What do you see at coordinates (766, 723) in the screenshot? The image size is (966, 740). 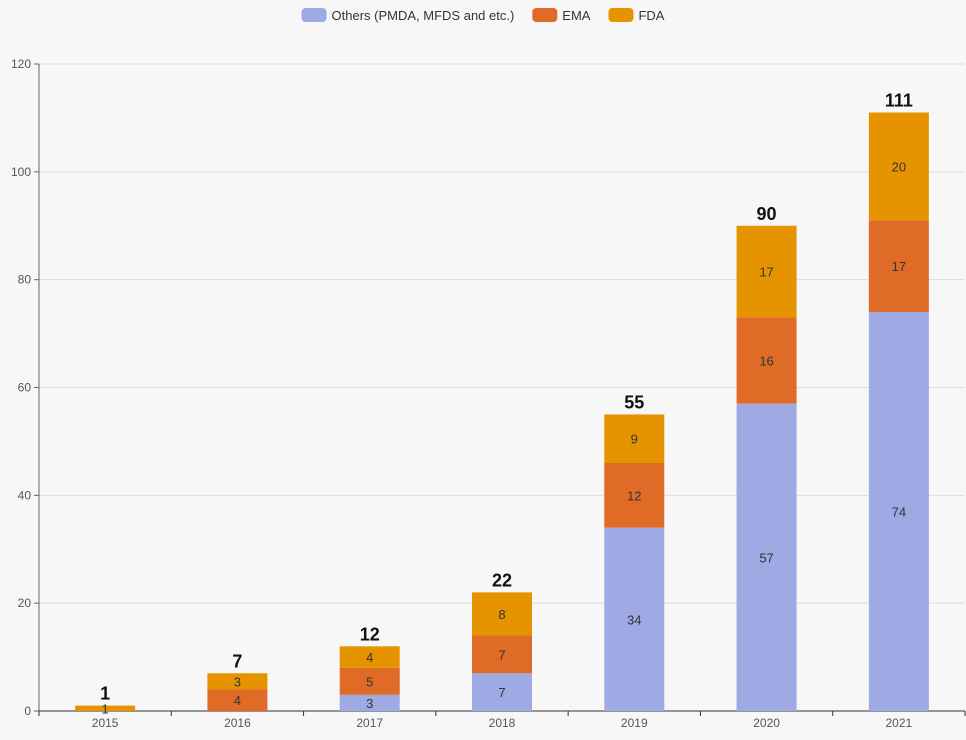 I see `x-tick-label: 2020` at bounding box center [766, 723].